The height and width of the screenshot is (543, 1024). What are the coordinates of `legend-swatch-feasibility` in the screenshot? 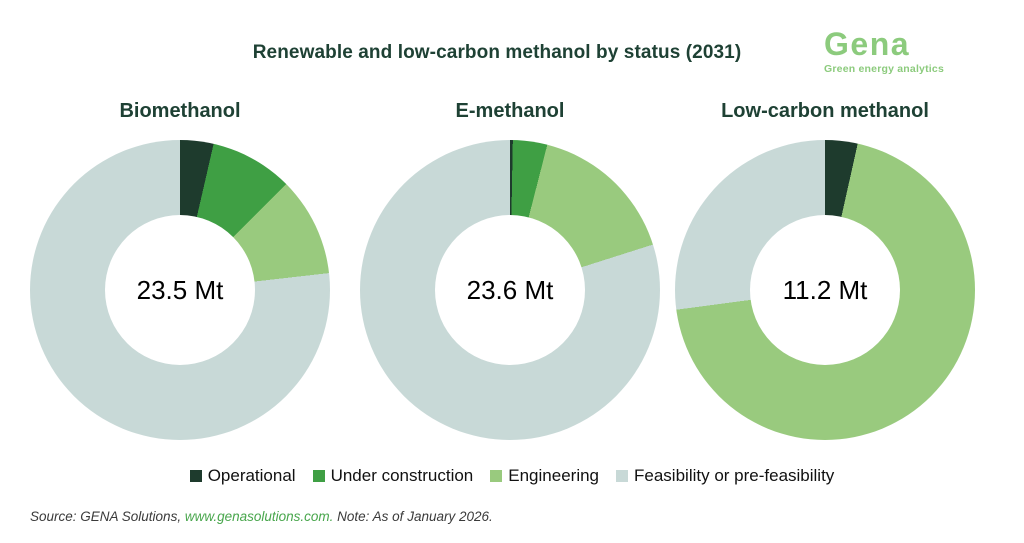 It's located at (622, 476).